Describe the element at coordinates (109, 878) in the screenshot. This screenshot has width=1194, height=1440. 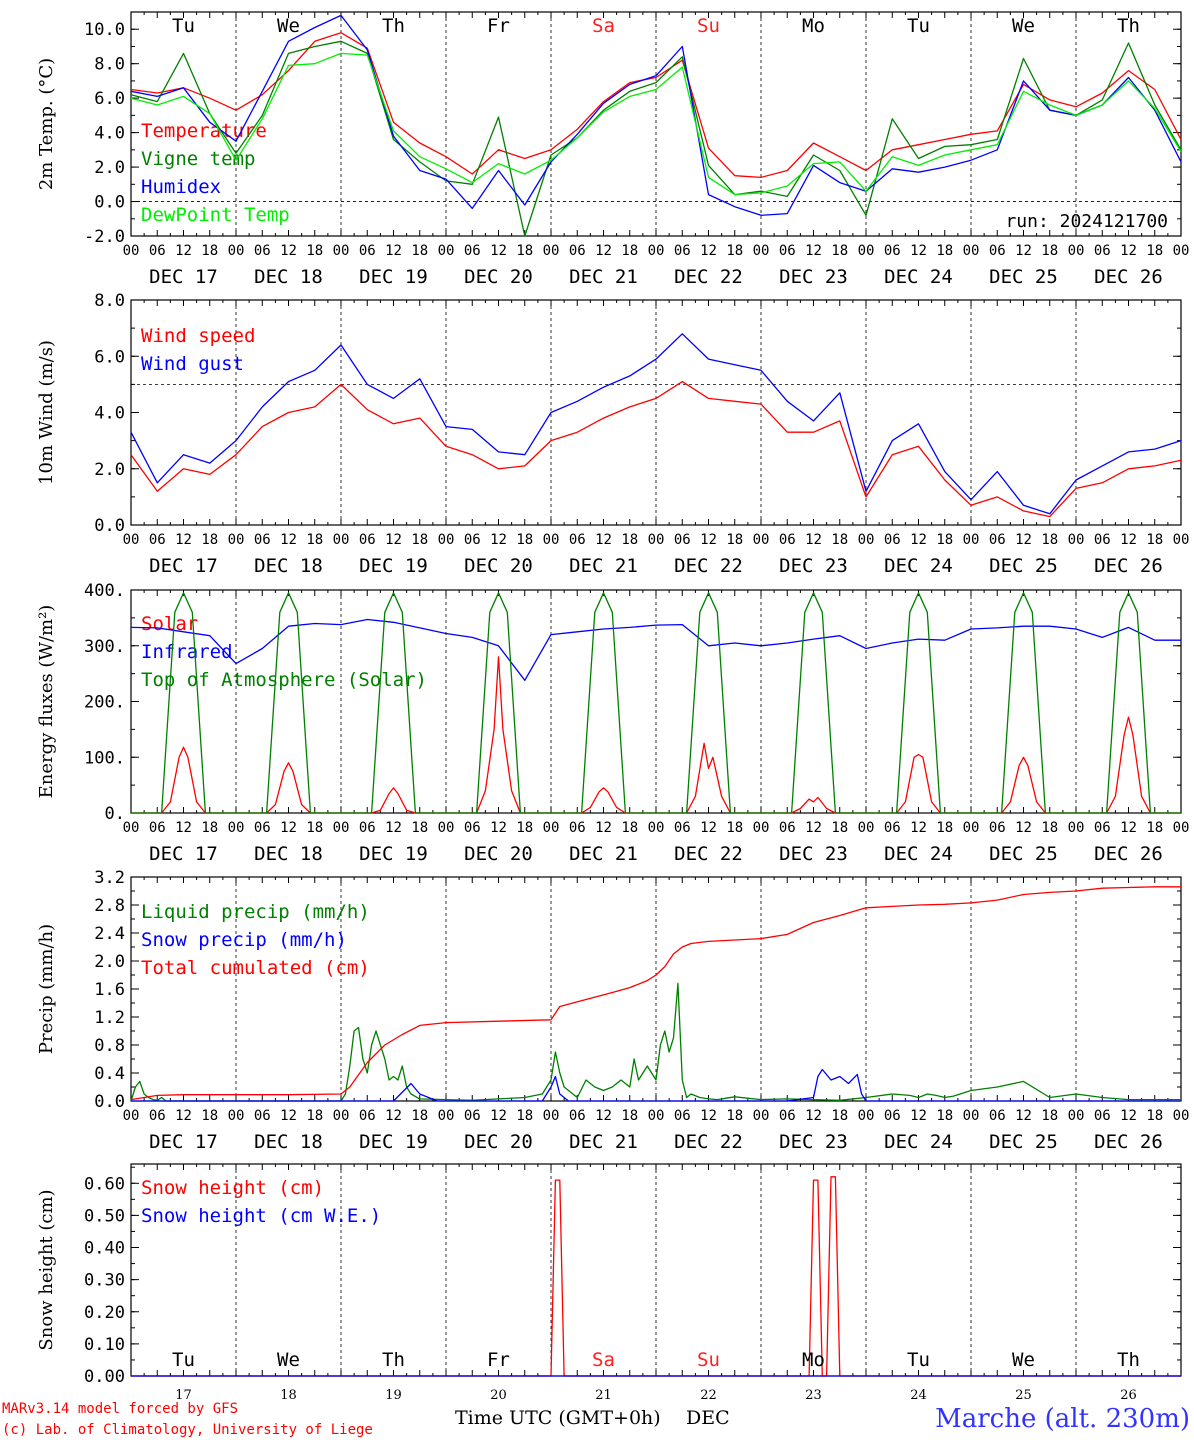
I see `y-tick-label: 3.2` at that location.